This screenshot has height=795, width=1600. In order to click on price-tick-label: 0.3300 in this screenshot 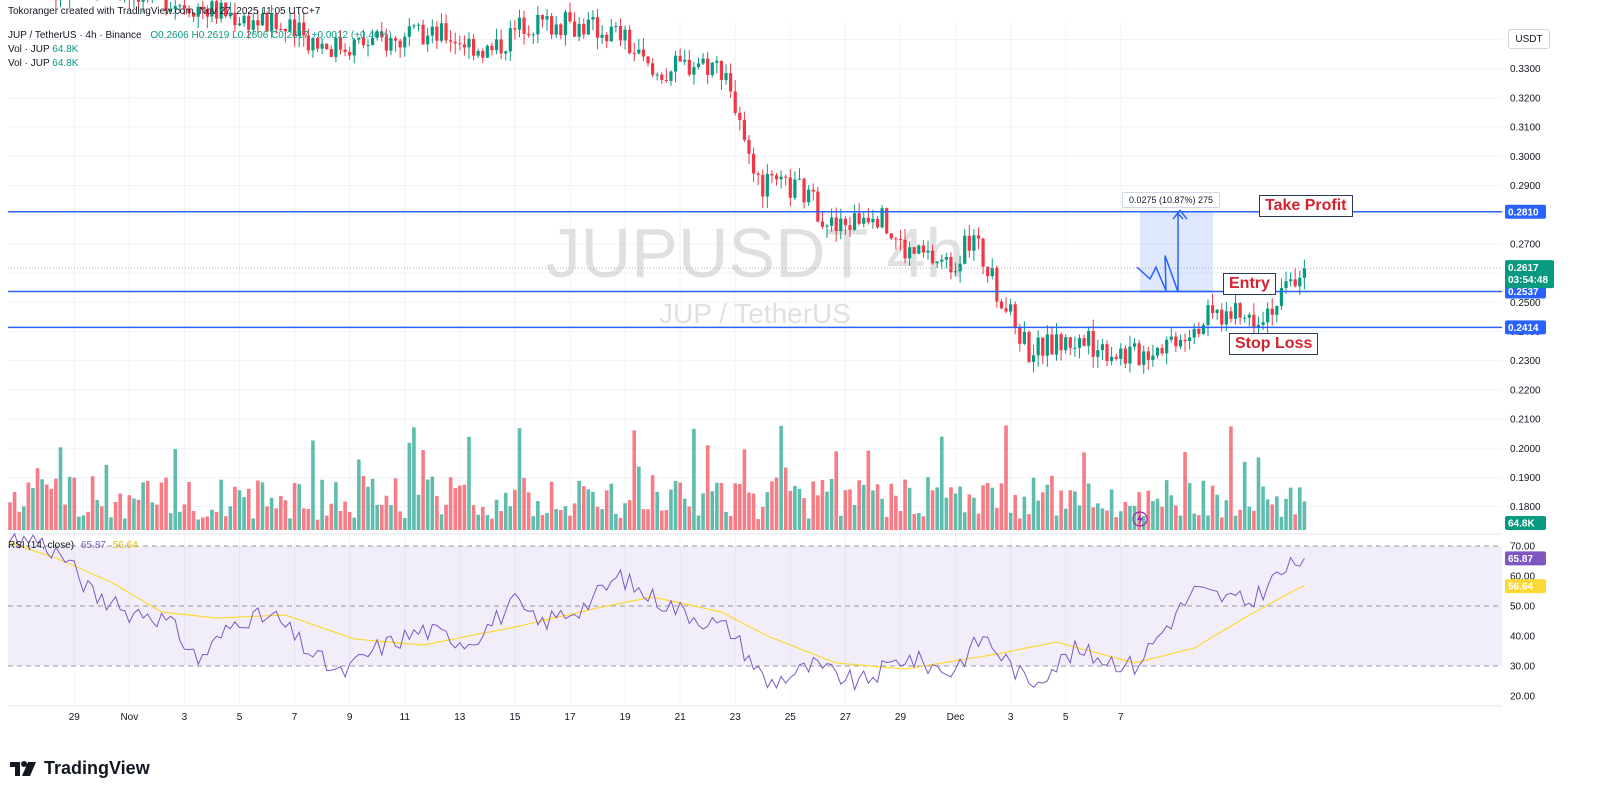, I will do `click(1525, 69)`.